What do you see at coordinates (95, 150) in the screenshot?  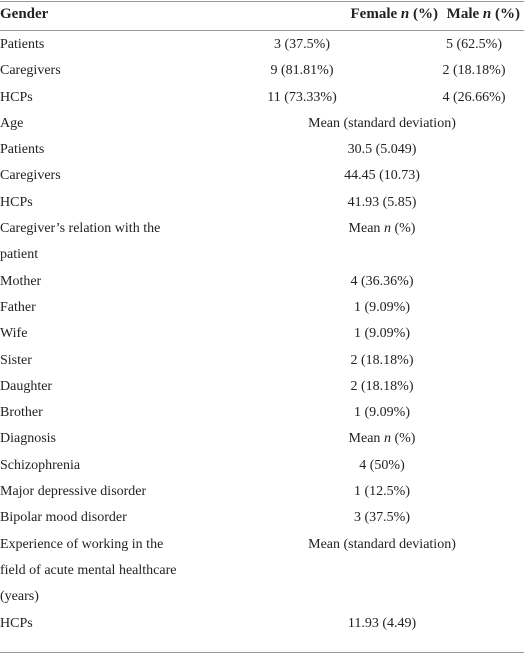 I see `row-label: Patients` at bounding box center [95, 150].